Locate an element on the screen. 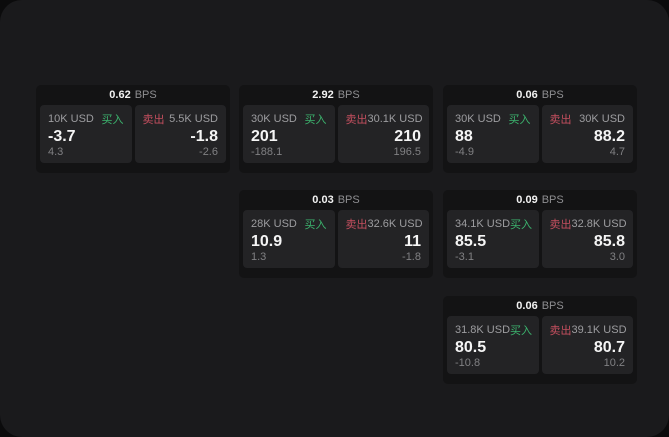  sell-tile: 卖出 32.6K USD 11 -1.8 is located at coordinates (383, 239).